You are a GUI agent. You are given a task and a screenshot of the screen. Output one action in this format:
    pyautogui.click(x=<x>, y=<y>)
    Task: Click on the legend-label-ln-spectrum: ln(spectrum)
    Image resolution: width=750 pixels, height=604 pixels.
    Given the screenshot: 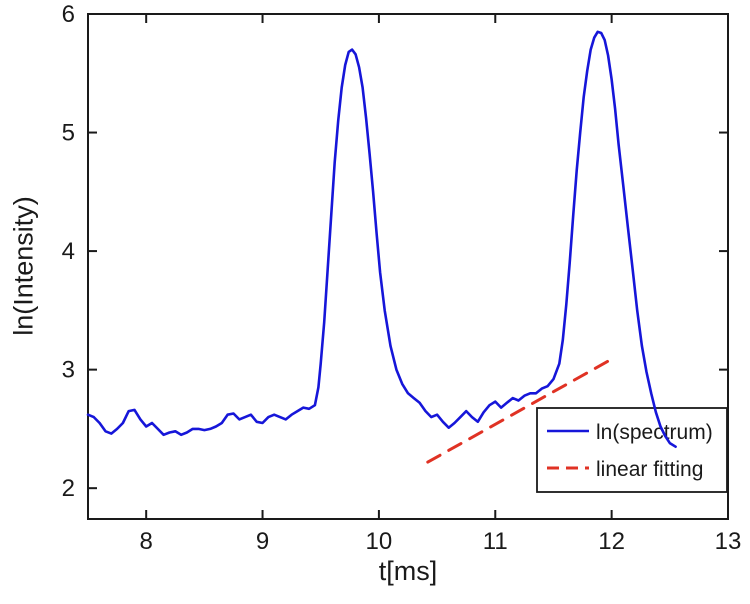 What is the action you would take?
    pyautogui.click(x=654, y=432)
    